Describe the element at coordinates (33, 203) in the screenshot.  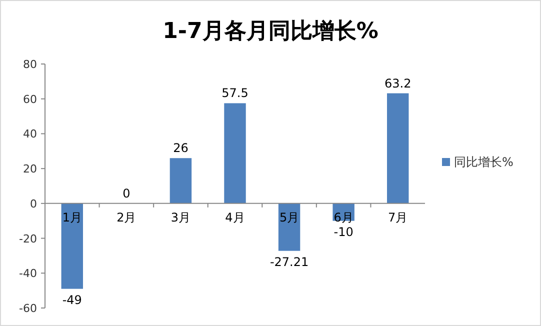
I see `y-tick-label: 0` at that location.